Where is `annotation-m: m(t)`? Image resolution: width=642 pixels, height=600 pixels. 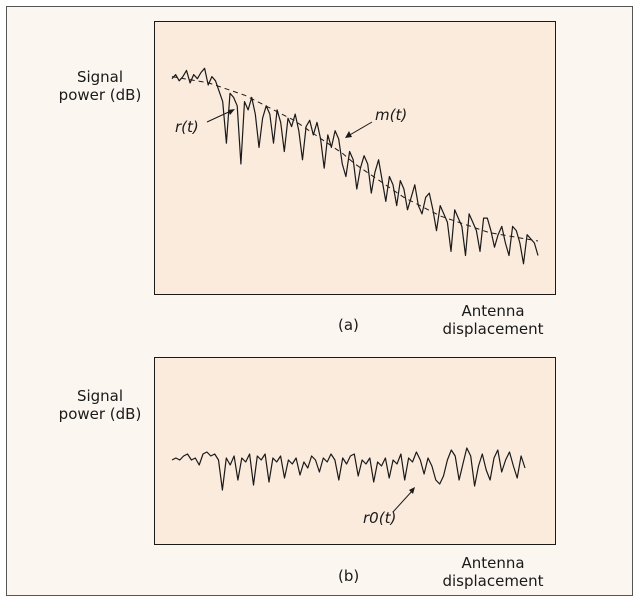
annotation-m: m(t) is located at coordinates (391, 115).